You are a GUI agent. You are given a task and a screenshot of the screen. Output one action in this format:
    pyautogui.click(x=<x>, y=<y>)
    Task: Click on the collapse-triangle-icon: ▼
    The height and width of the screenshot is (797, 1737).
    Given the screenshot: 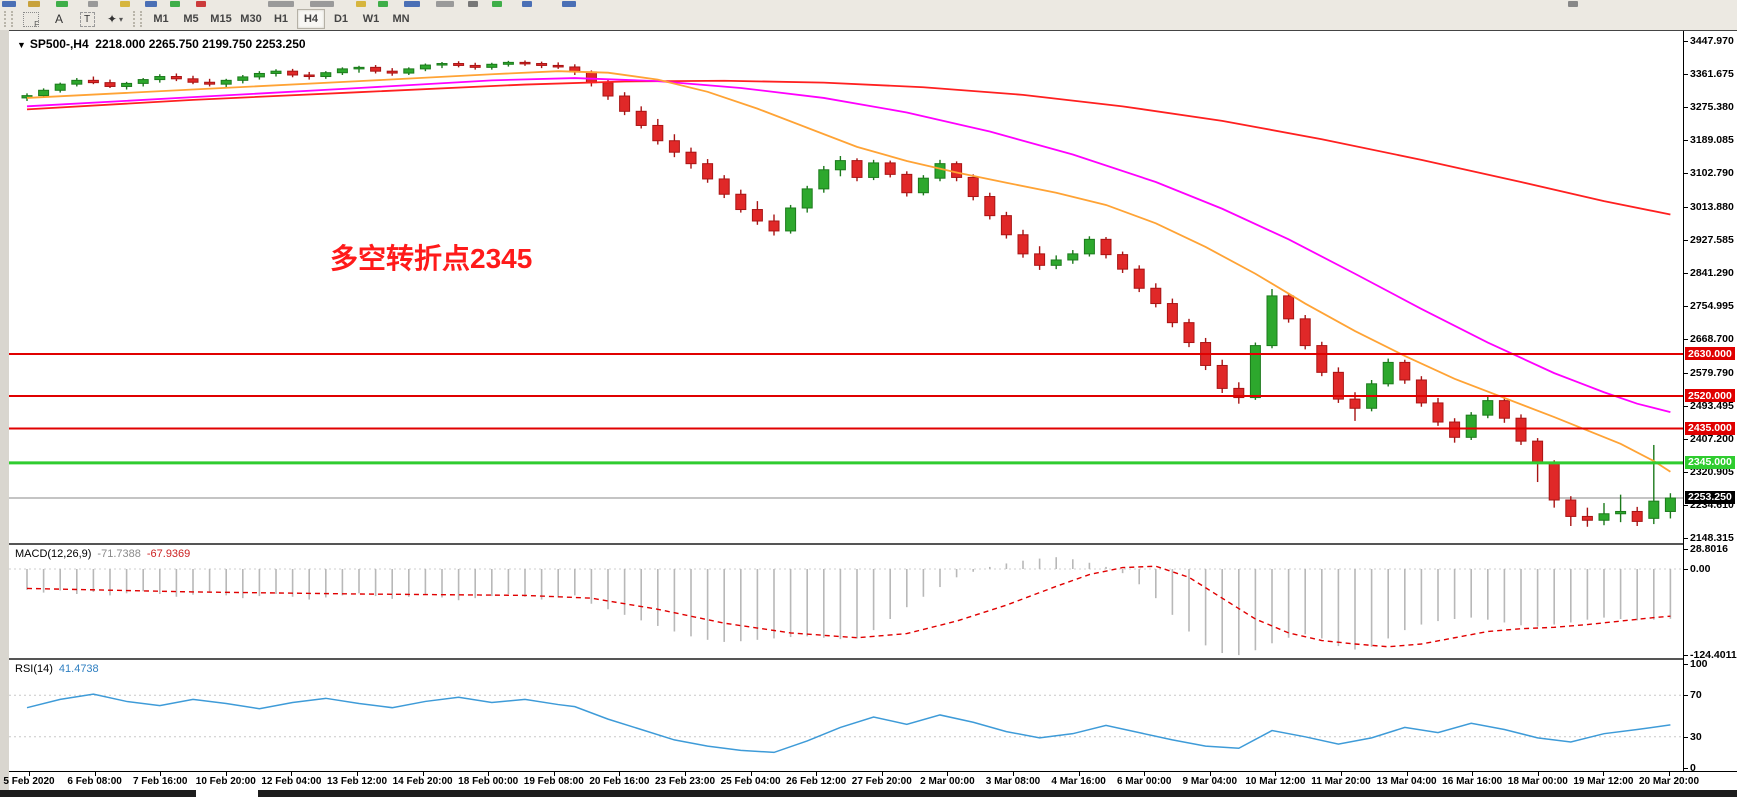 What is the action you would take?
    pyautogui.click(x=21, y=45)
    